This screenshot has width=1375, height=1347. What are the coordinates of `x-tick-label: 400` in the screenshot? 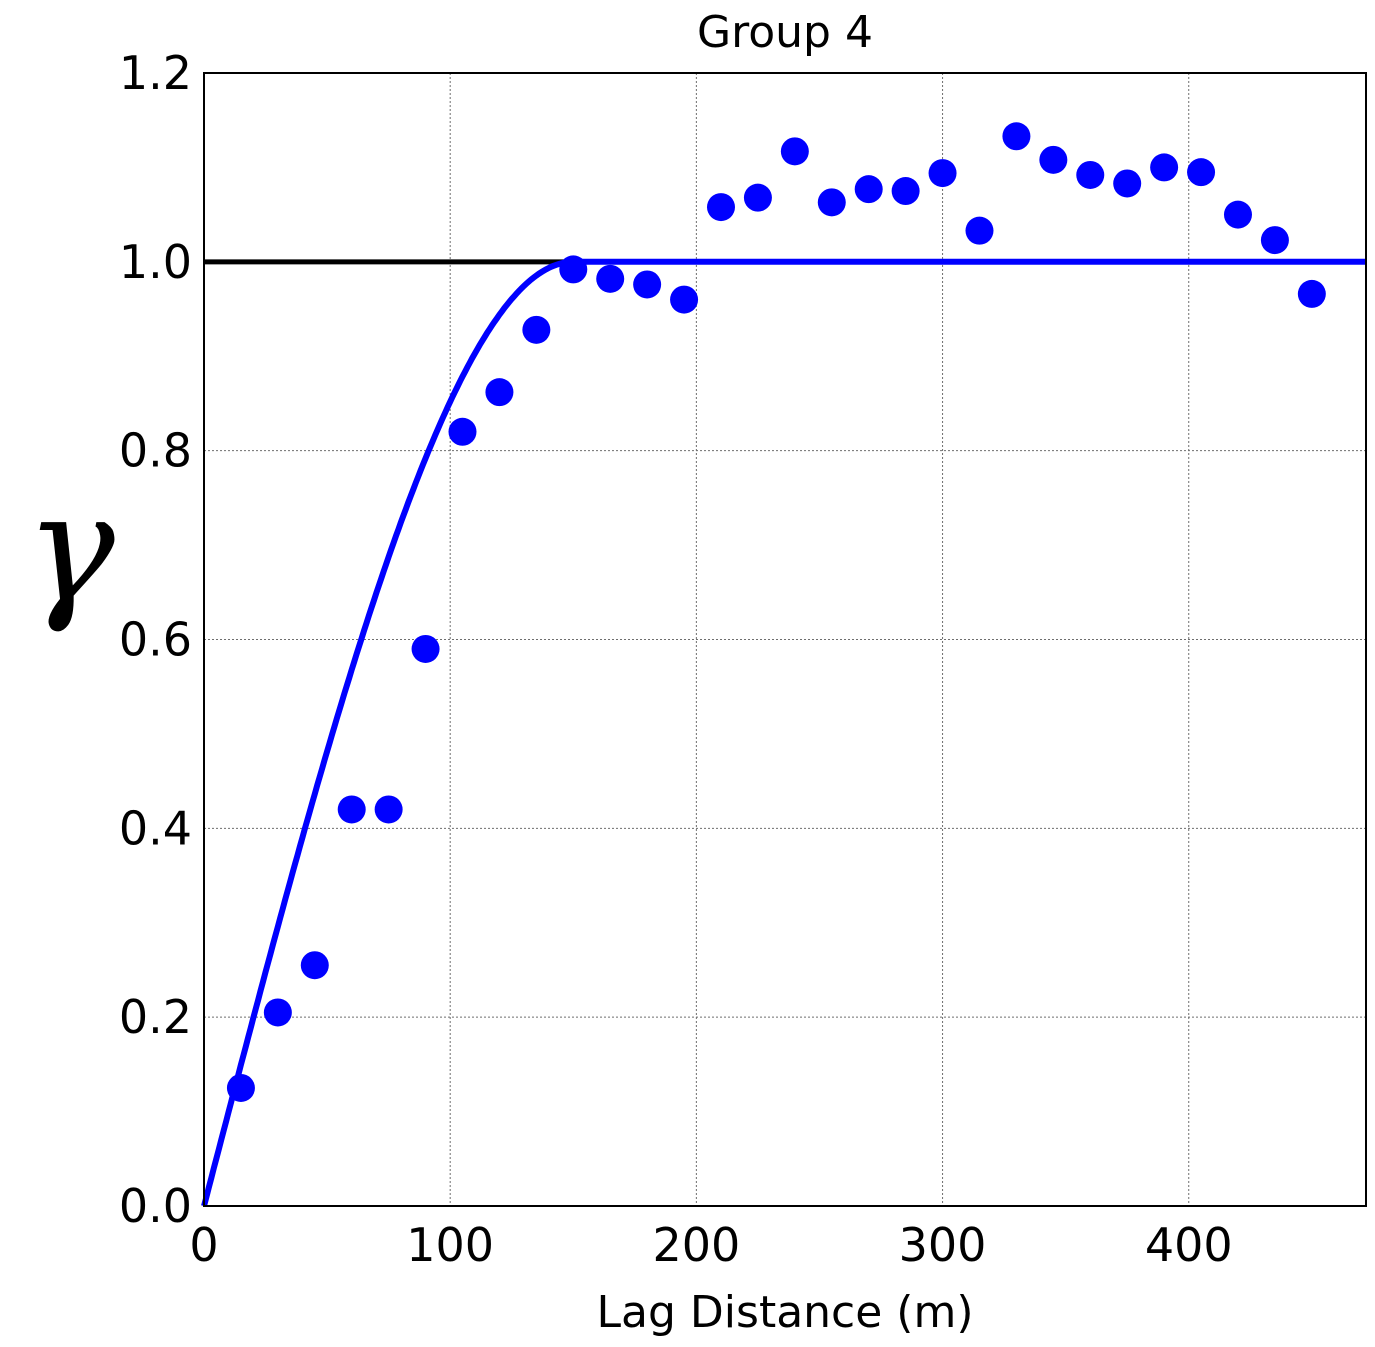 It's located at (1189, 1245).